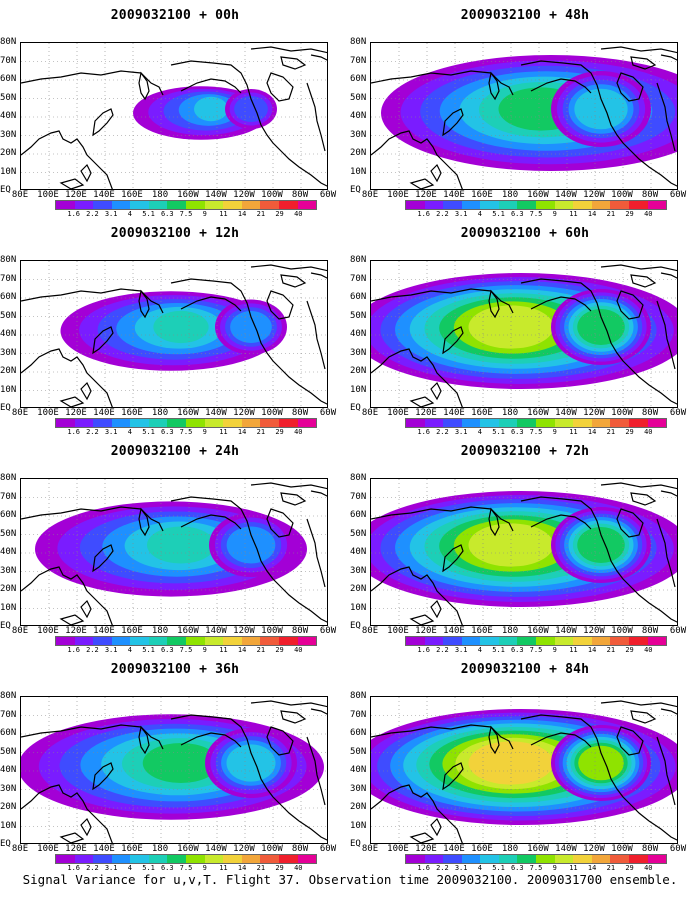 Image resolution: width=700 pixels, height=900 pixels. What do you see at coordinates (510, 413) in the screenshot?
I see `lon-tick-label: 180` at bounding box center [510, 413].